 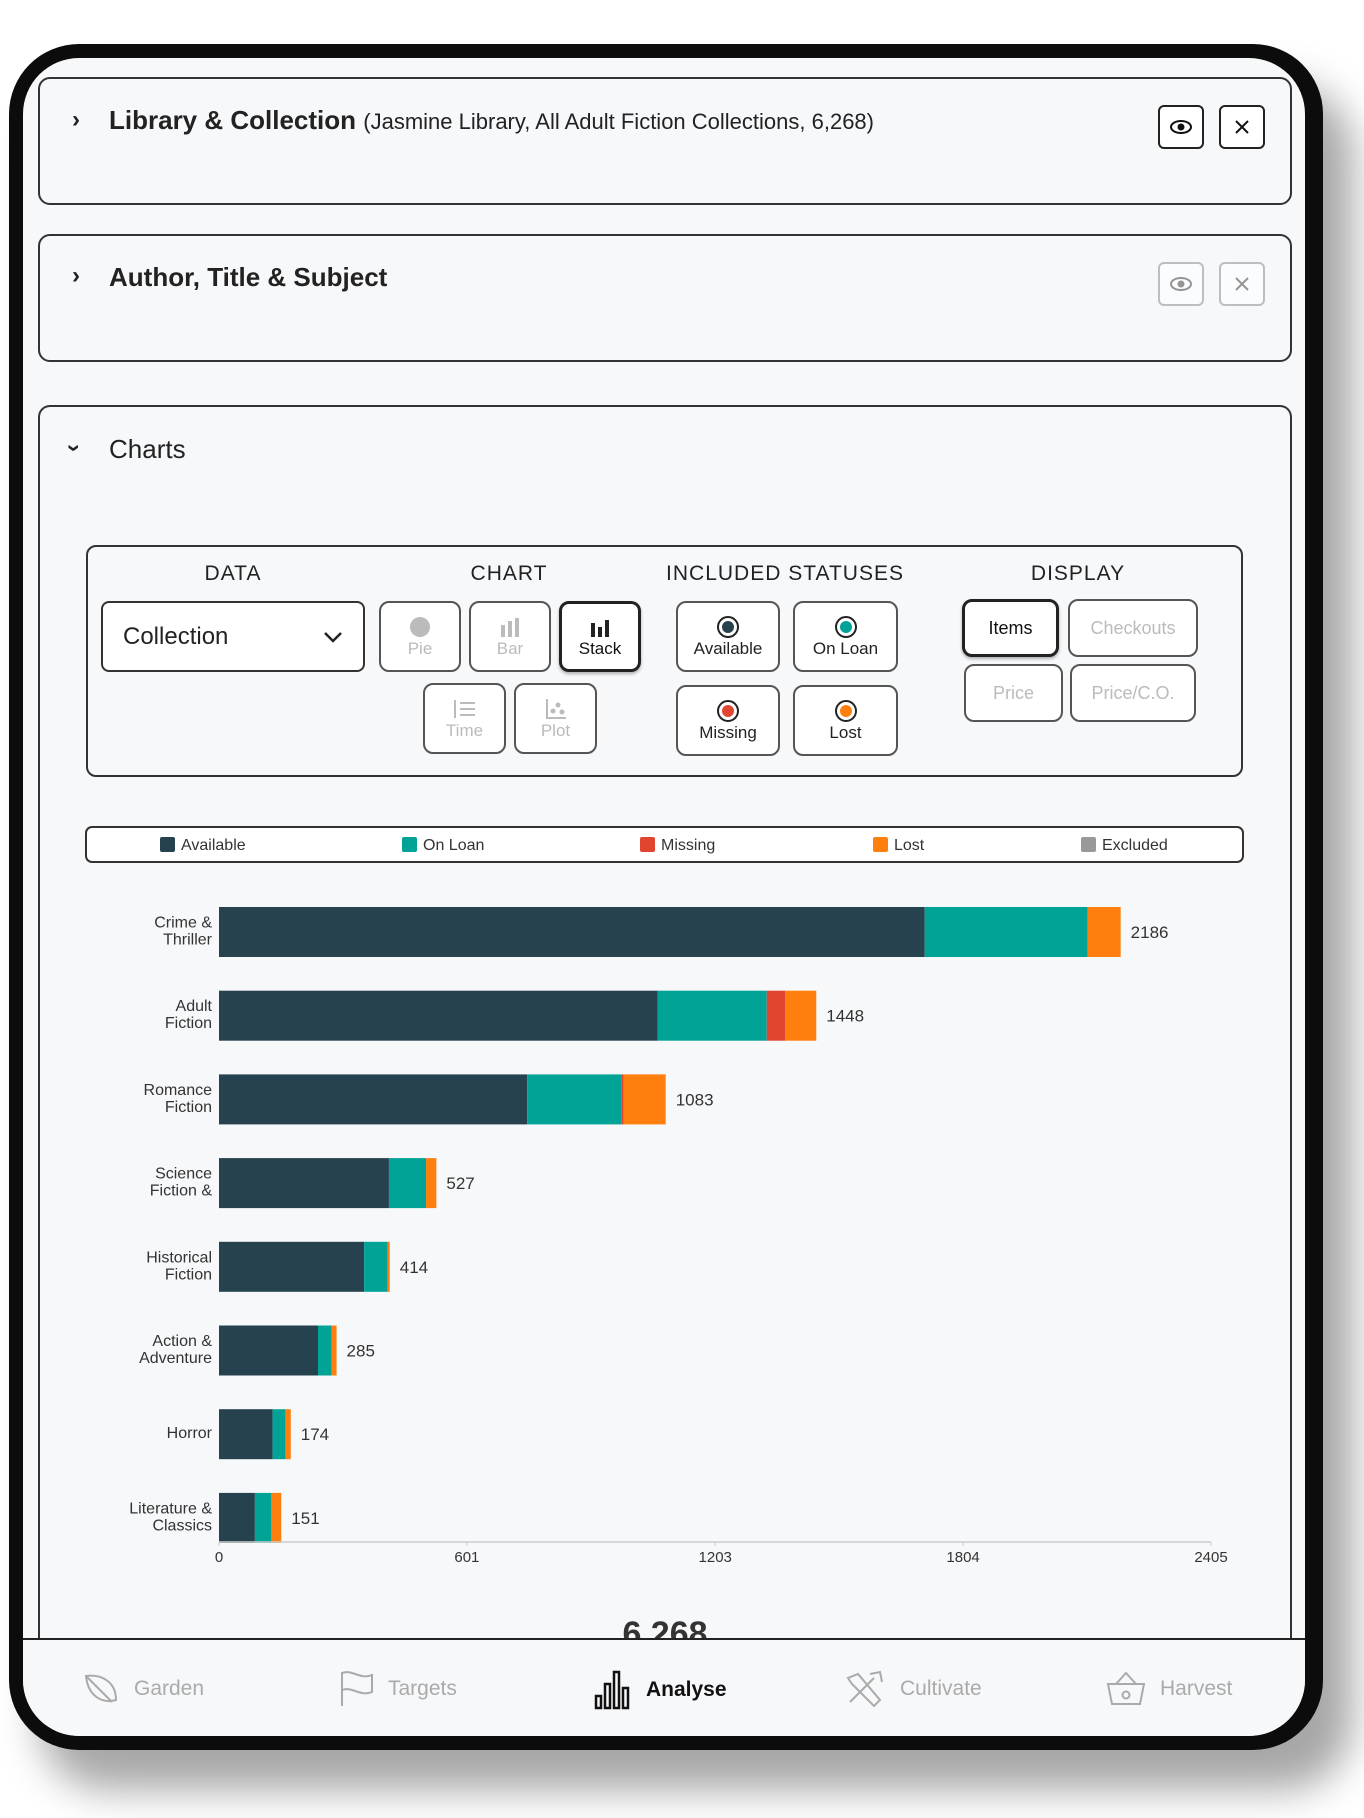 I want to click on display-button: Price, so click(x=1013, y=693).